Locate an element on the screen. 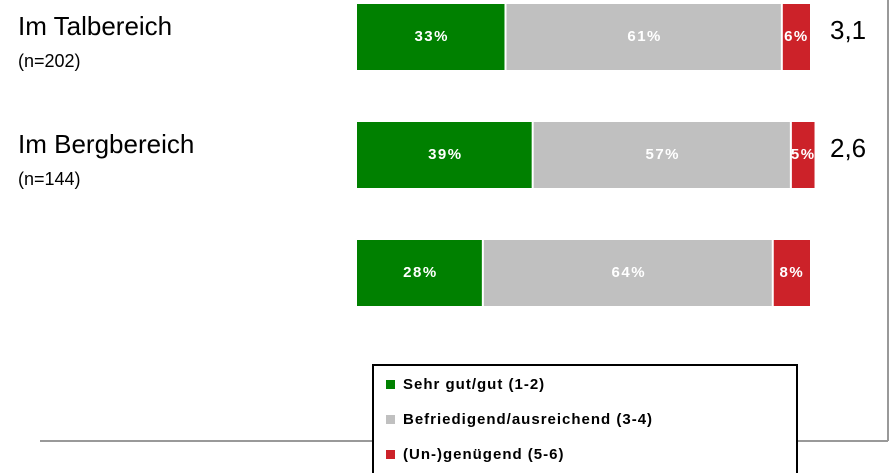 The height and width of the screenshot is (473, 891). value-label: 57% is located at coordinates (663, 154).